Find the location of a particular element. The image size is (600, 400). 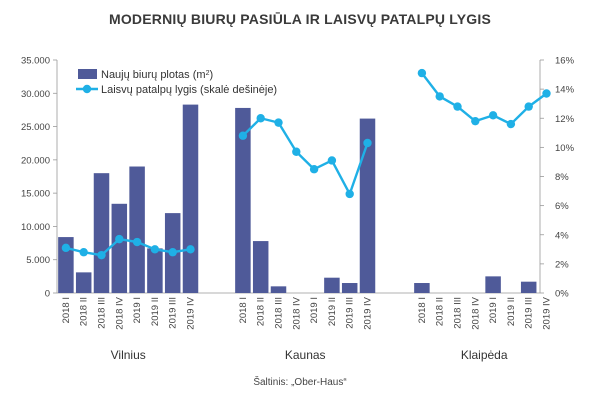

y-left-tick-label: 15.000 is located at coordinates (35, 194).